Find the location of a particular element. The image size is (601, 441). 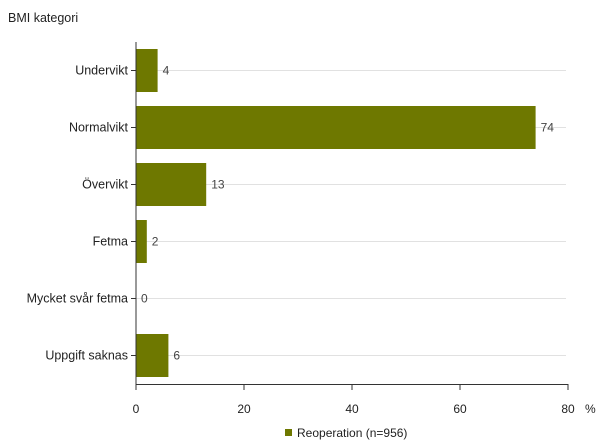

category-label: Mycket svår fetma is located at coordinates (77, 299).